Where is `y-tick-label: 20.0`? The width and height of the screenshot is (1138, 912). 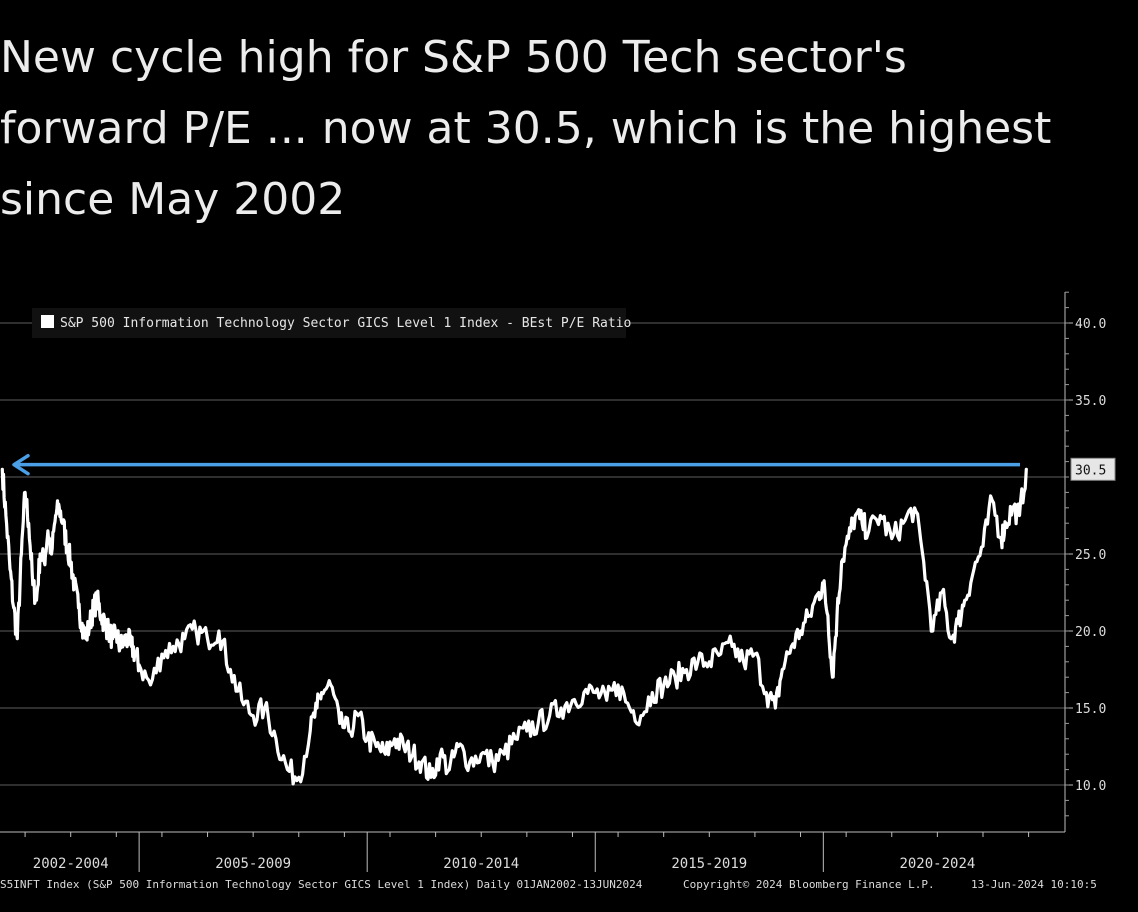 y-tick-label: 20.0 is located at coordinates (1090, 632).